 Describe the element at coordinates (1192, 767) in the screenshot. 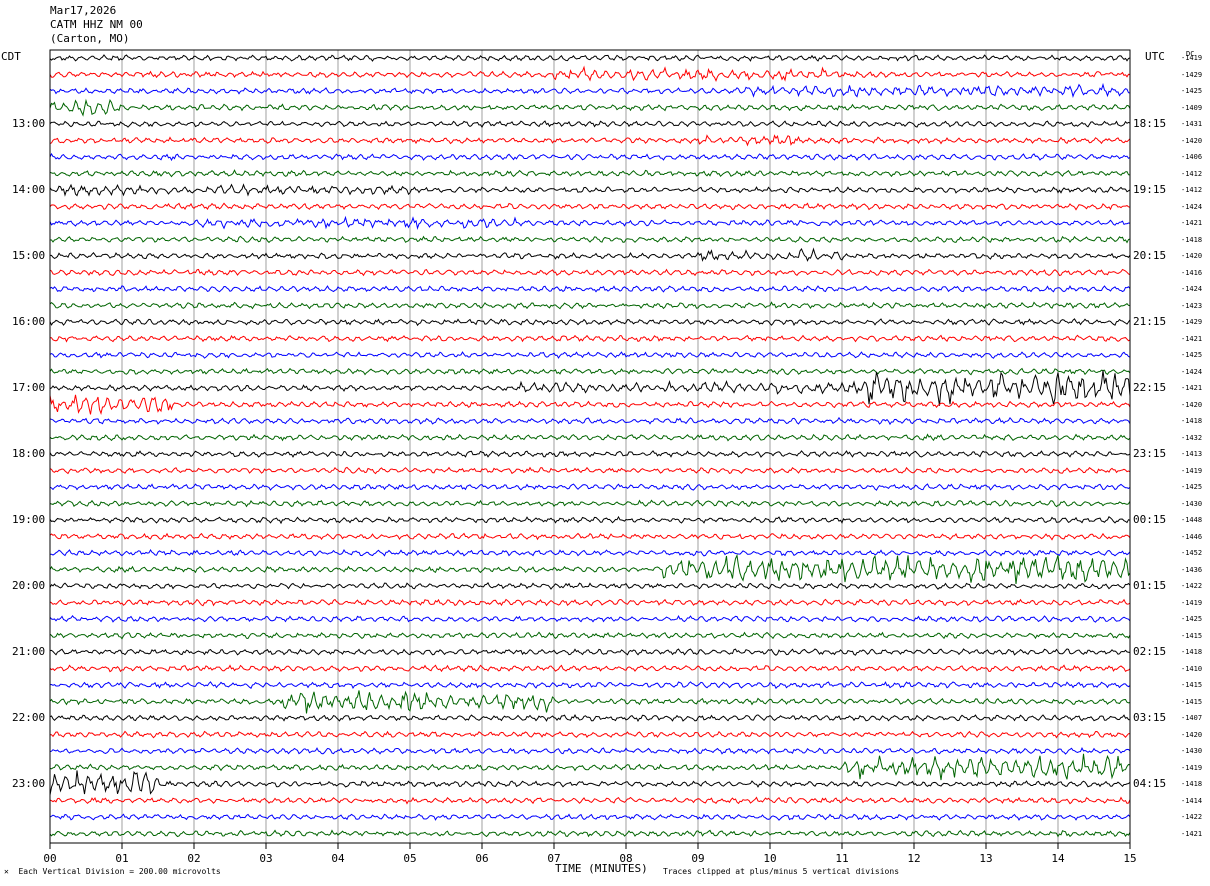

I see `dc-offset-label: -1419` at that location.